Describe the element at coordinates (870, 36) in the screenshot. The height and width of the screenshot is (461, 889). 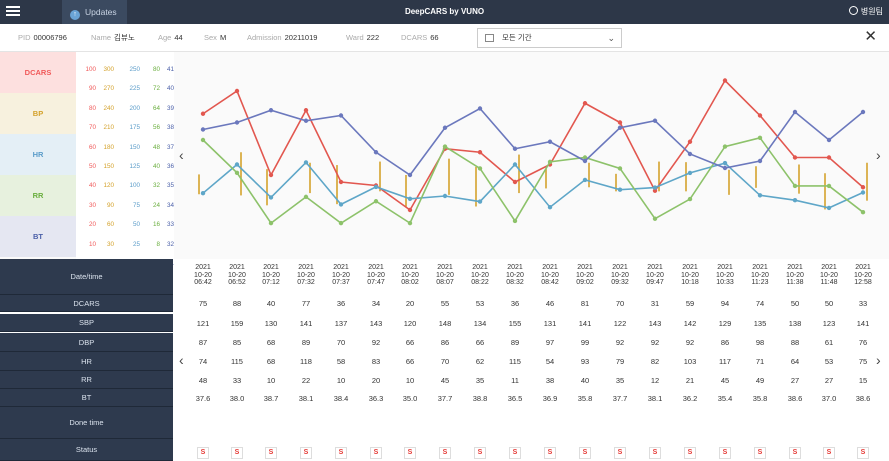
I see `close-icon: ✕` at that location.